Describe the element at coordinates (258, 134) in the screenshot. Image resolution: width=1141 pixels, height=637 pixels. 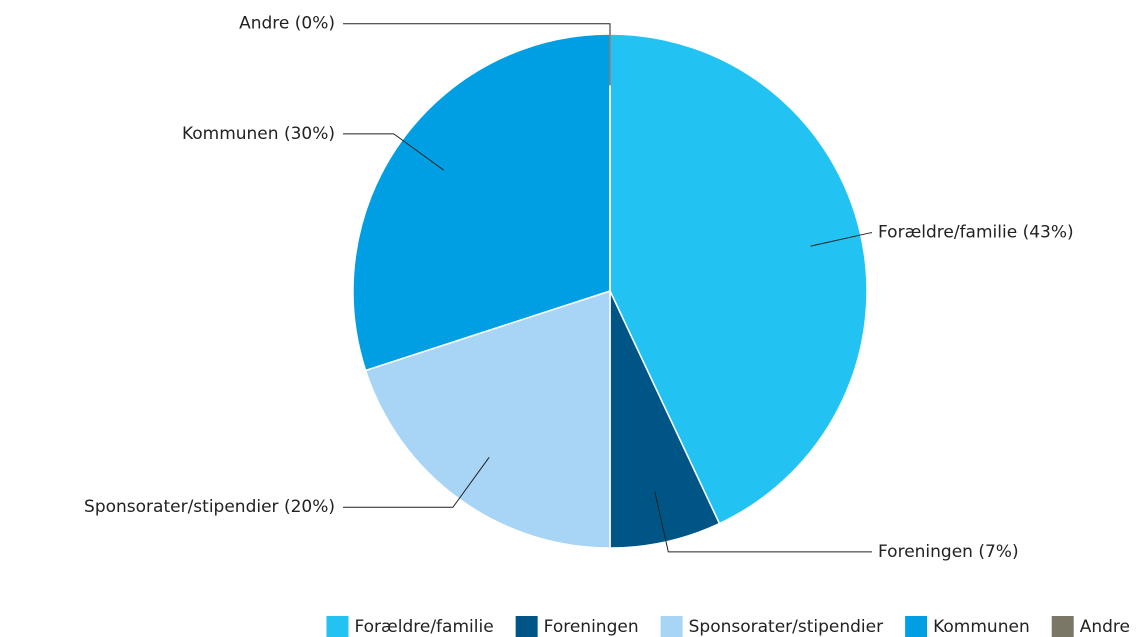
I see `data-label: Kommunen (30%)` at that location.